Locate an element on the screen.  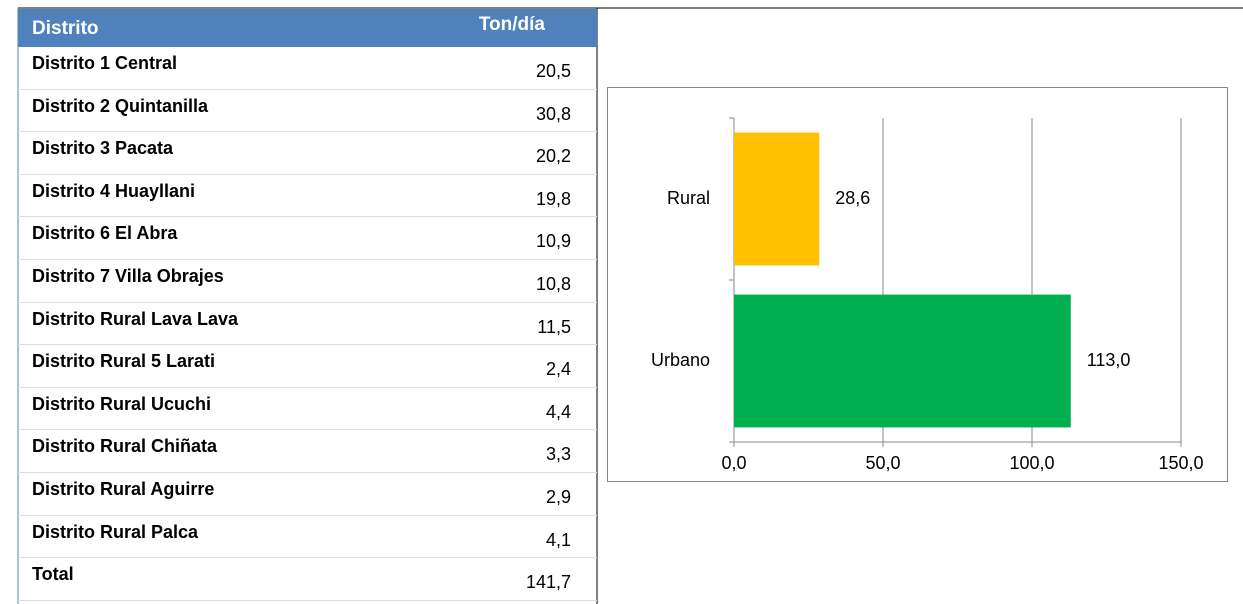
header-cell: Distrito is located at coordinates (65, 28).